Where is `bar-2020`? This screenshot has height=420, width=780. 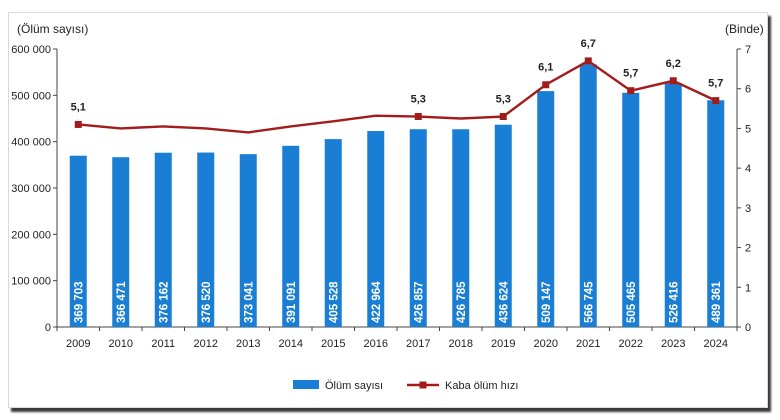 bar-2020 is located at coordinates (546, 209).